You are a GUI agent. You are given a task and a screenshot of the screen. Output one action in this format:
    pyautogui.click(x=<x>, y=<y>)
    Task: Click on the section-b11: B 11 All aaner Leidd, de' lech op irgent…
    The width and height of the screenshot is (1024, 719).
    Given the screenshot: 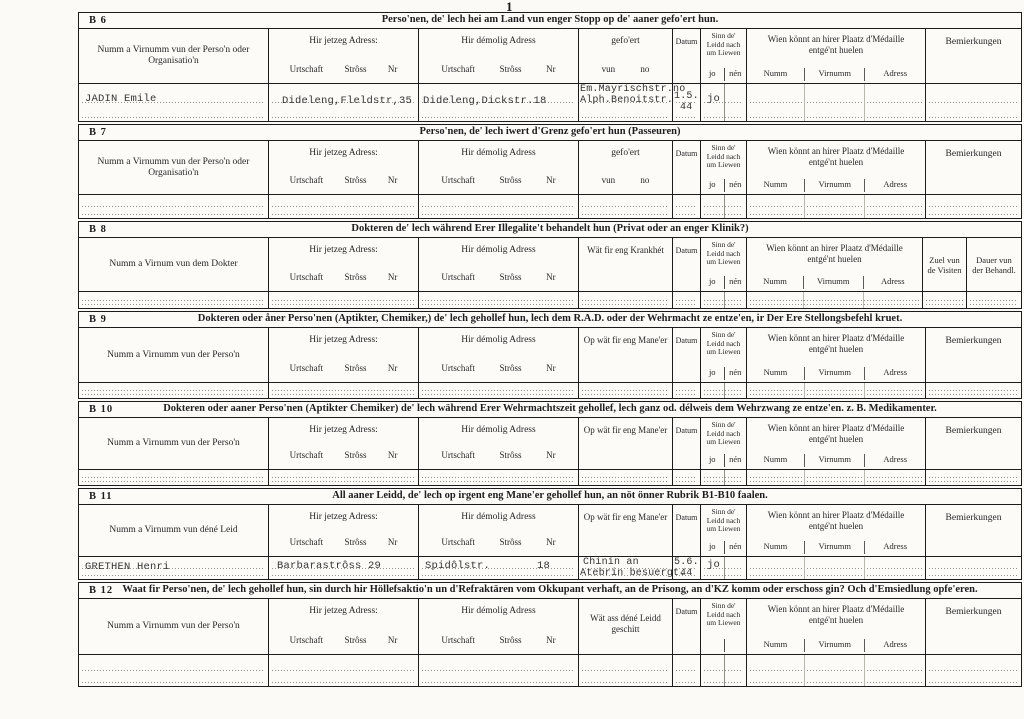 What is the action you would take?
    pyautogui.click(x=550, y=534)
    